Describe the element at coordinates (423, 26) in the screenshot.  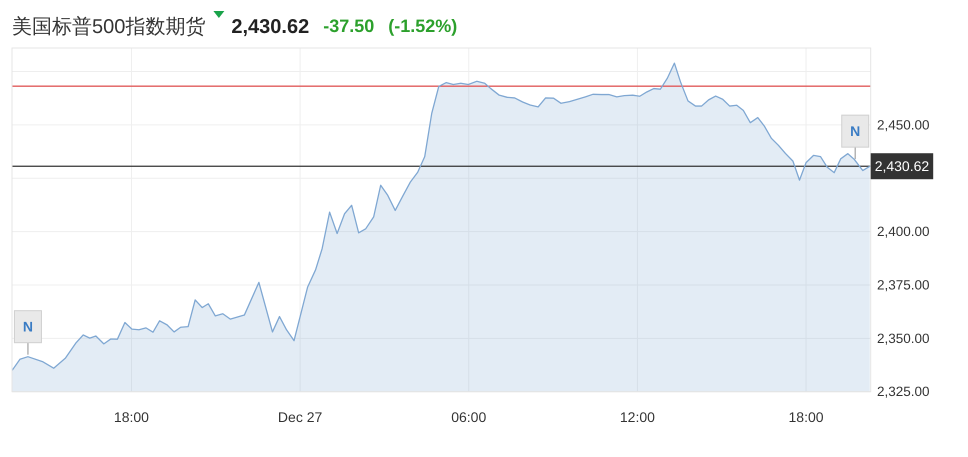
I see `text: (-1.52%)` at that location.